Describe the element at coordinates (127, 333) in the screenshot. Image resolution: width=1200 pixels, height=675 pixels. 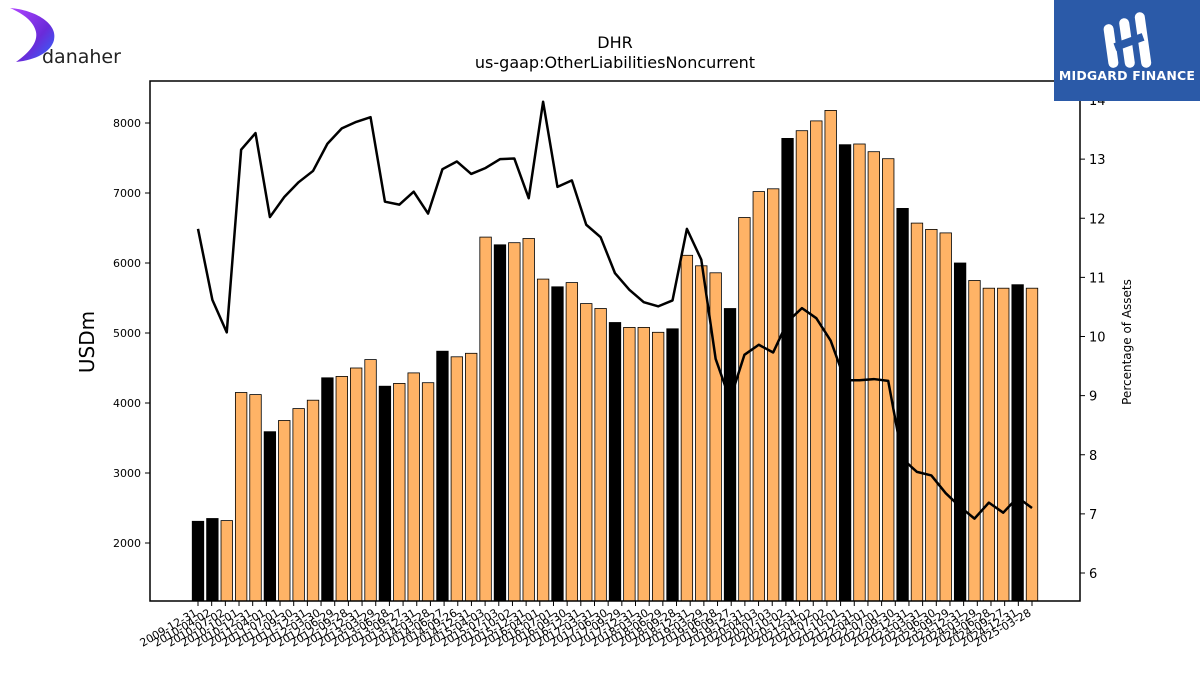
I see `y-tick-label: 5000` at that location.